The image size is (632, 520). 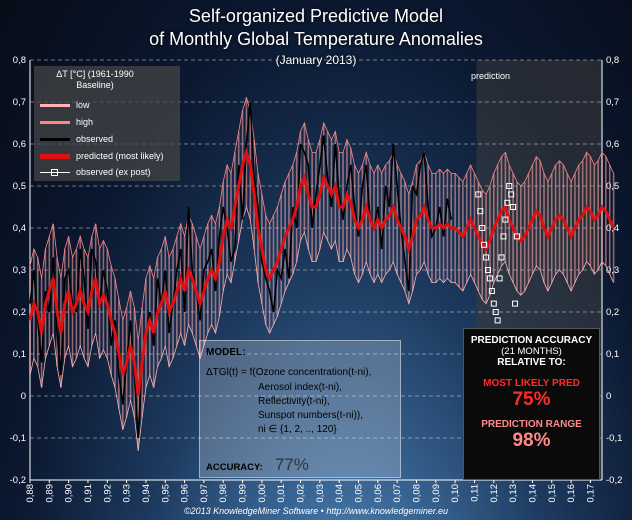 I want to click on x-tick-label: 0,13, so click(x=513, y=493).